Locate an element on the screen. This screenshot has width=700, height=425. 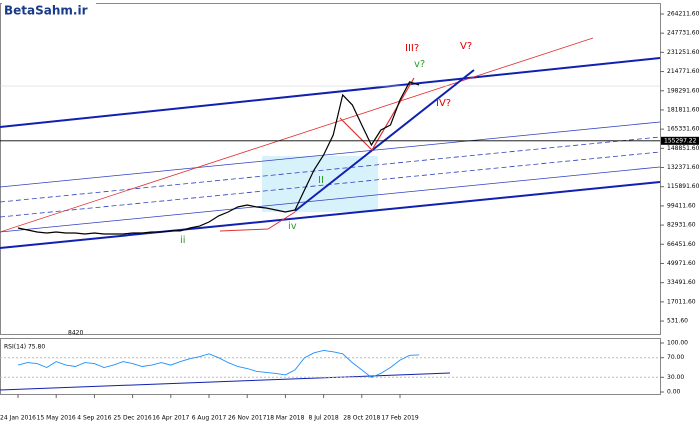
y-tick-label: 99411.60 is located at coordinates (681, 205).